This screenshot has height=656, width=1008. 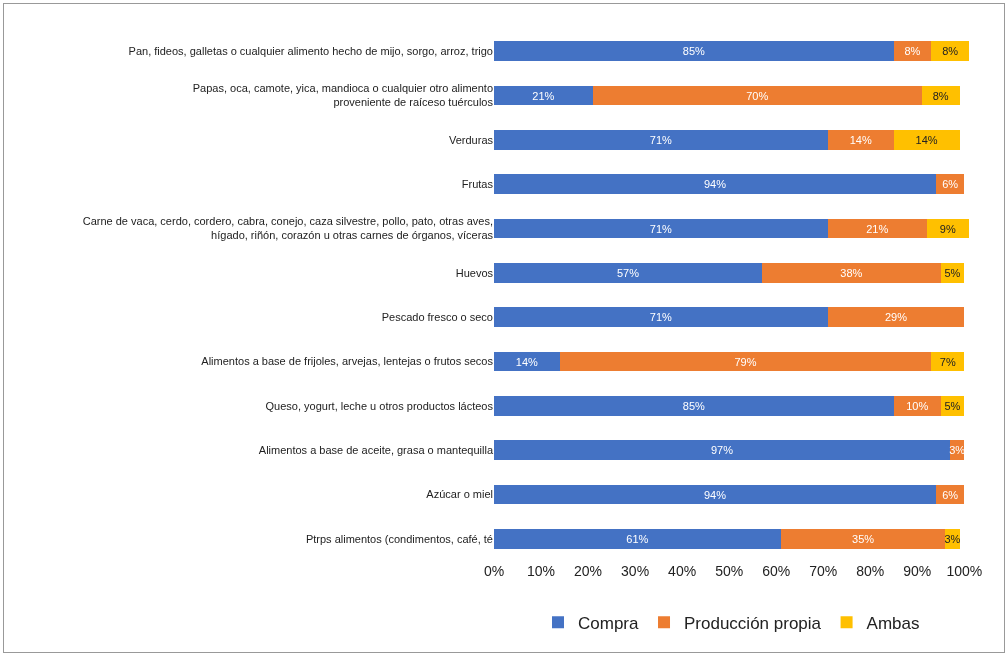 I want to click on x-tick-label: 90%, so click(x=917, y=571).